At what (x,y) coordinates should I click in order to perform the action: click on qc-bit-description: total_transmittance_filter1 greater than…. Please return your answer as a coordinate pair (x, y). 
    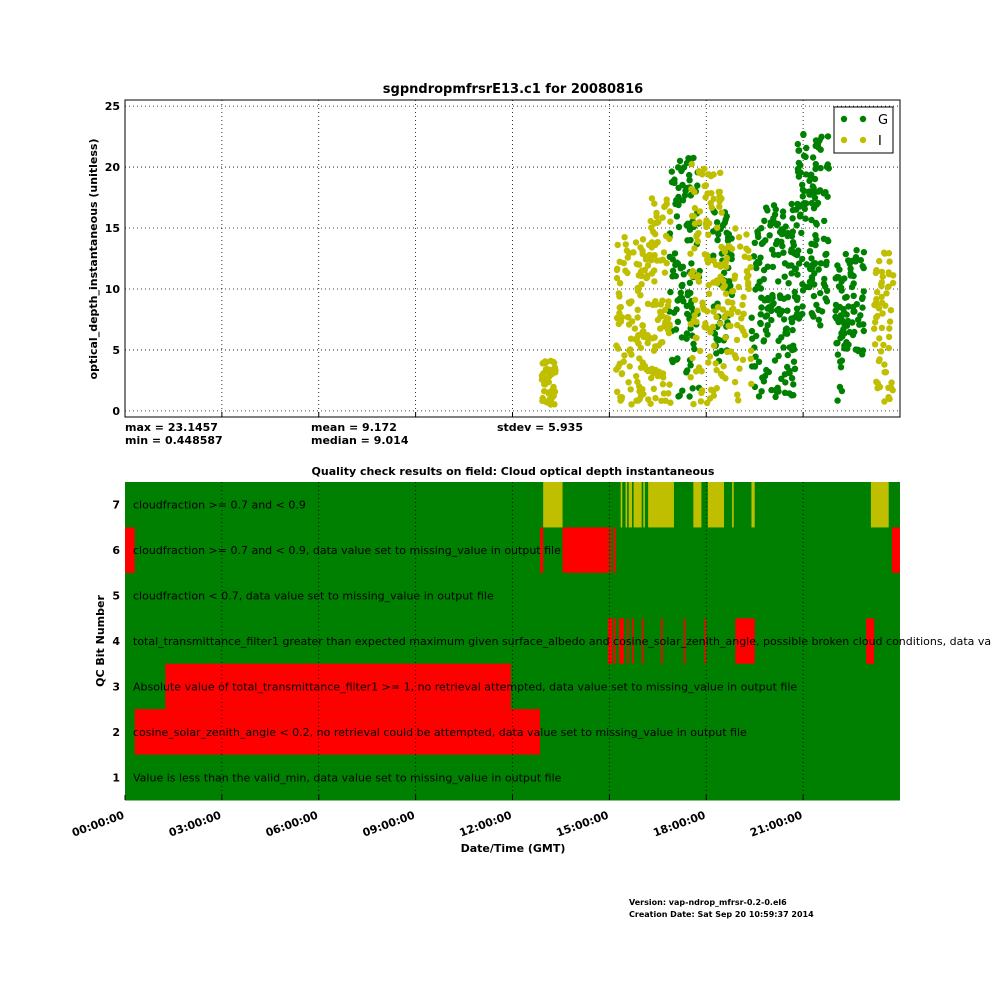
    Looking at the image, I should click on (562, 641).